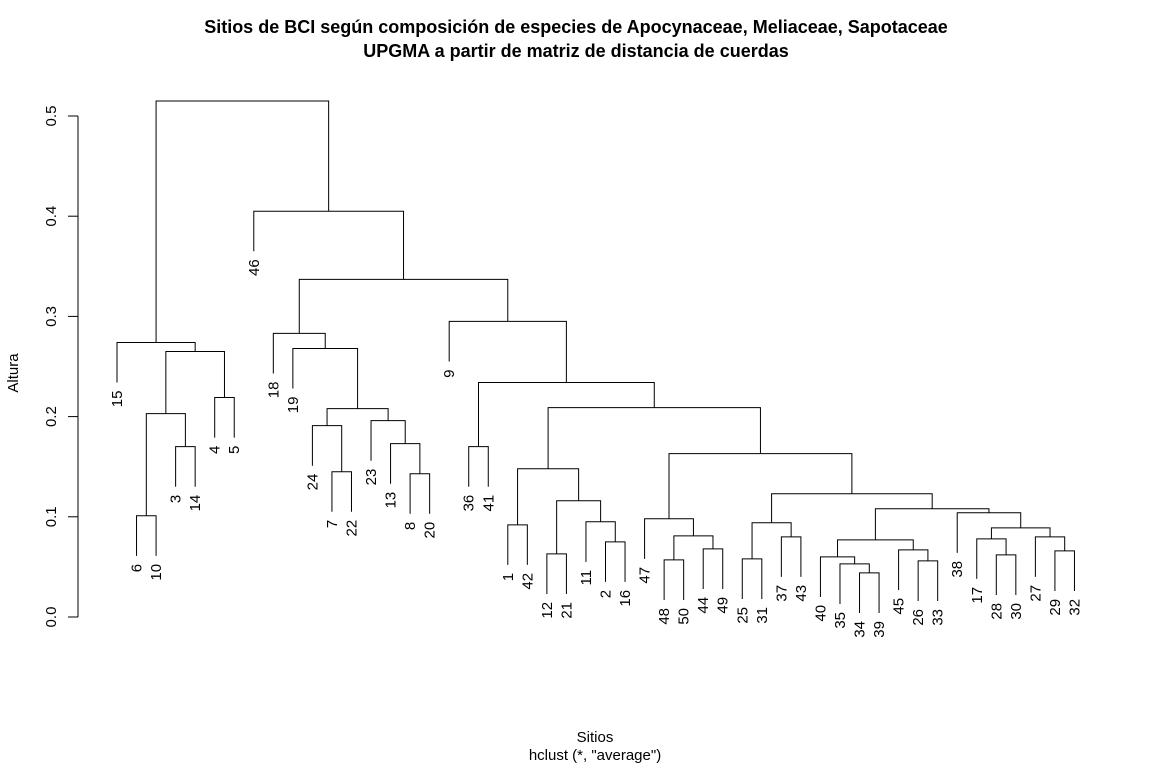 The height and width of the screenshot is (768, 1152). Describe the element at coordinates (918, 617) in the screenshot. I see `leaf-label: 26` at that location.